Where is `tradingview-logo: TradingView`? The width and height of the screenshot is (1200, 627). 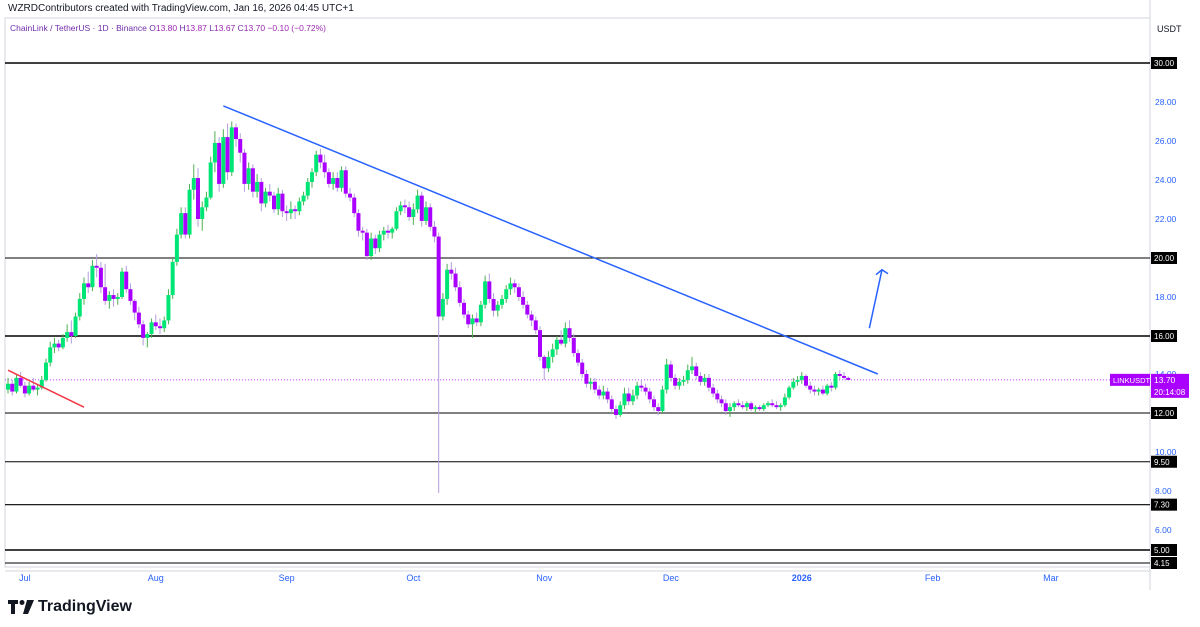 tradingview-logo: TradingView is located at coordinates (70, 607).